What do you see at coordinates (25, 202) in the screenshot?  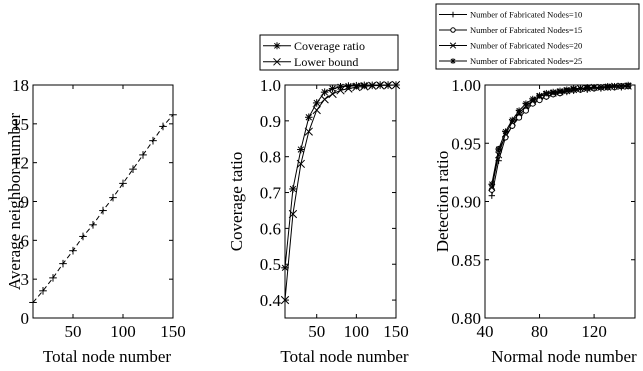 I see `y-tick-label: 9` at bounding box center [25, 202].